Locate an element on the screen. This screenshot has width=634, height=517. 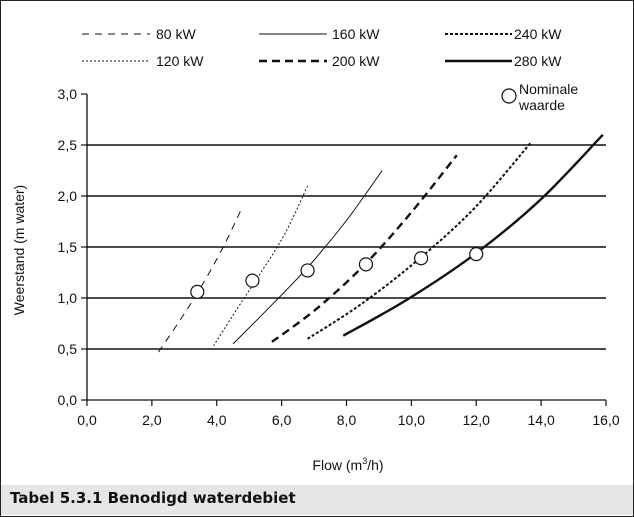
y-tick-label: 0,5 is located at coordinates (68, 349).